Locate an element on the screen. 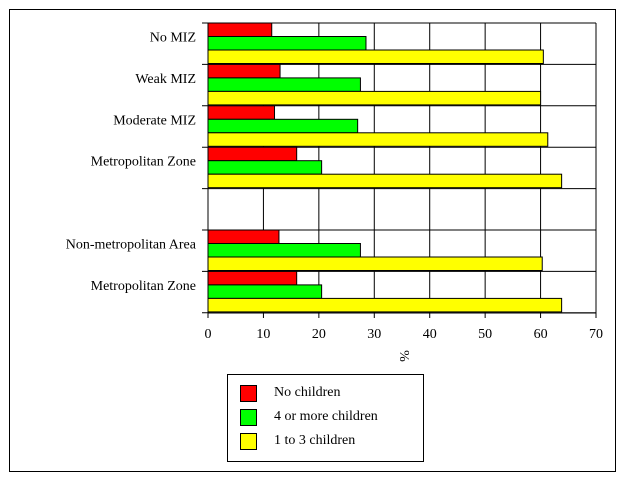 The height and width of the screenshot is (482, 626). x-tick-label: 50 is located at coordinates (485, 334).